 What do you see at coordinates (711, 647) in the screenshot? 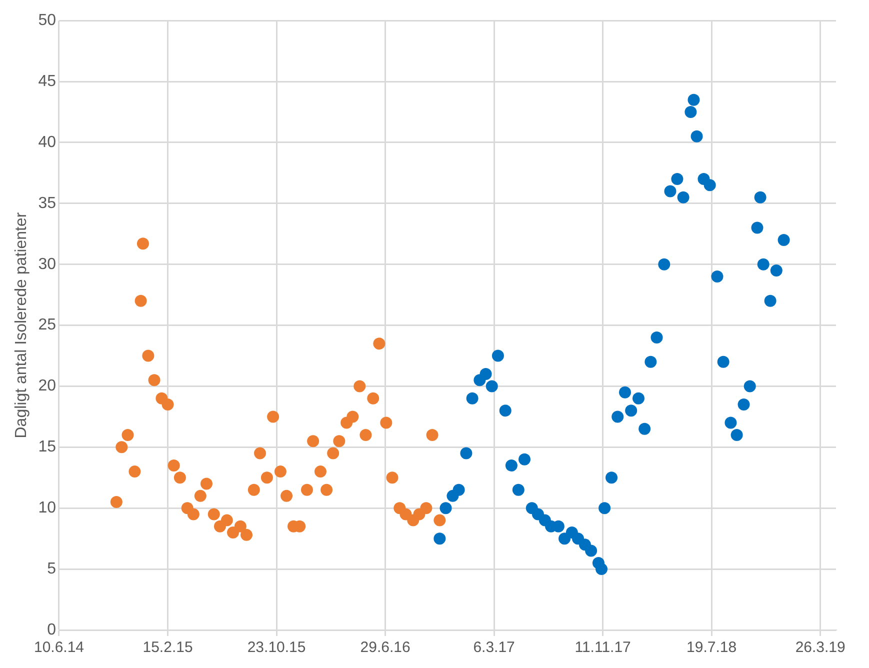
I see `x-tick-label: 19.7.18` at bounding box center [711, 647].